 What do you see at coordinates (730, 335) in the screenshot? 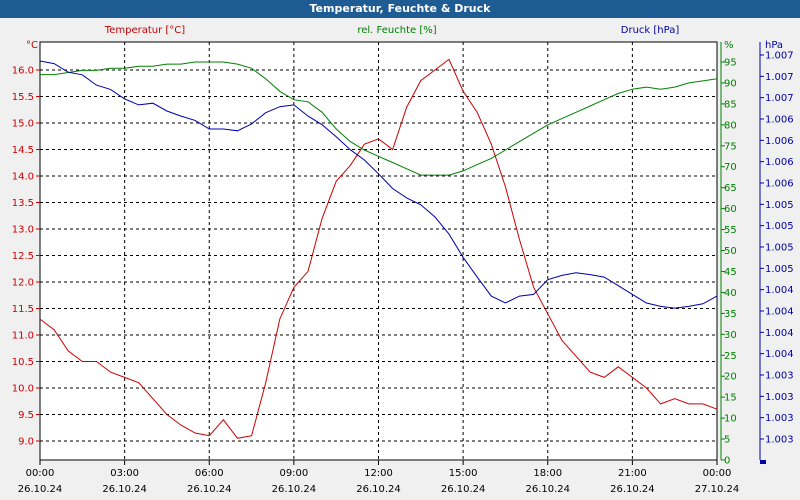
I see `humidity-tick-label: 30` at bounding box center [730, 335].